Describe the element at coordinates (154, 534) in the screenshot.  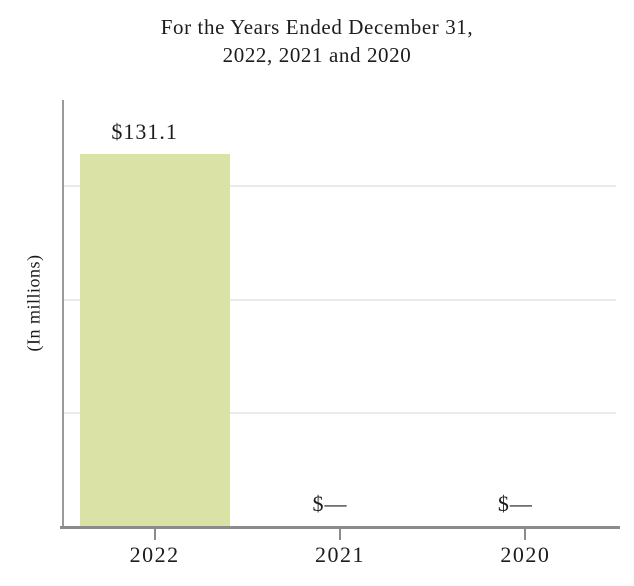
I see `x-tick-2022` at that location.